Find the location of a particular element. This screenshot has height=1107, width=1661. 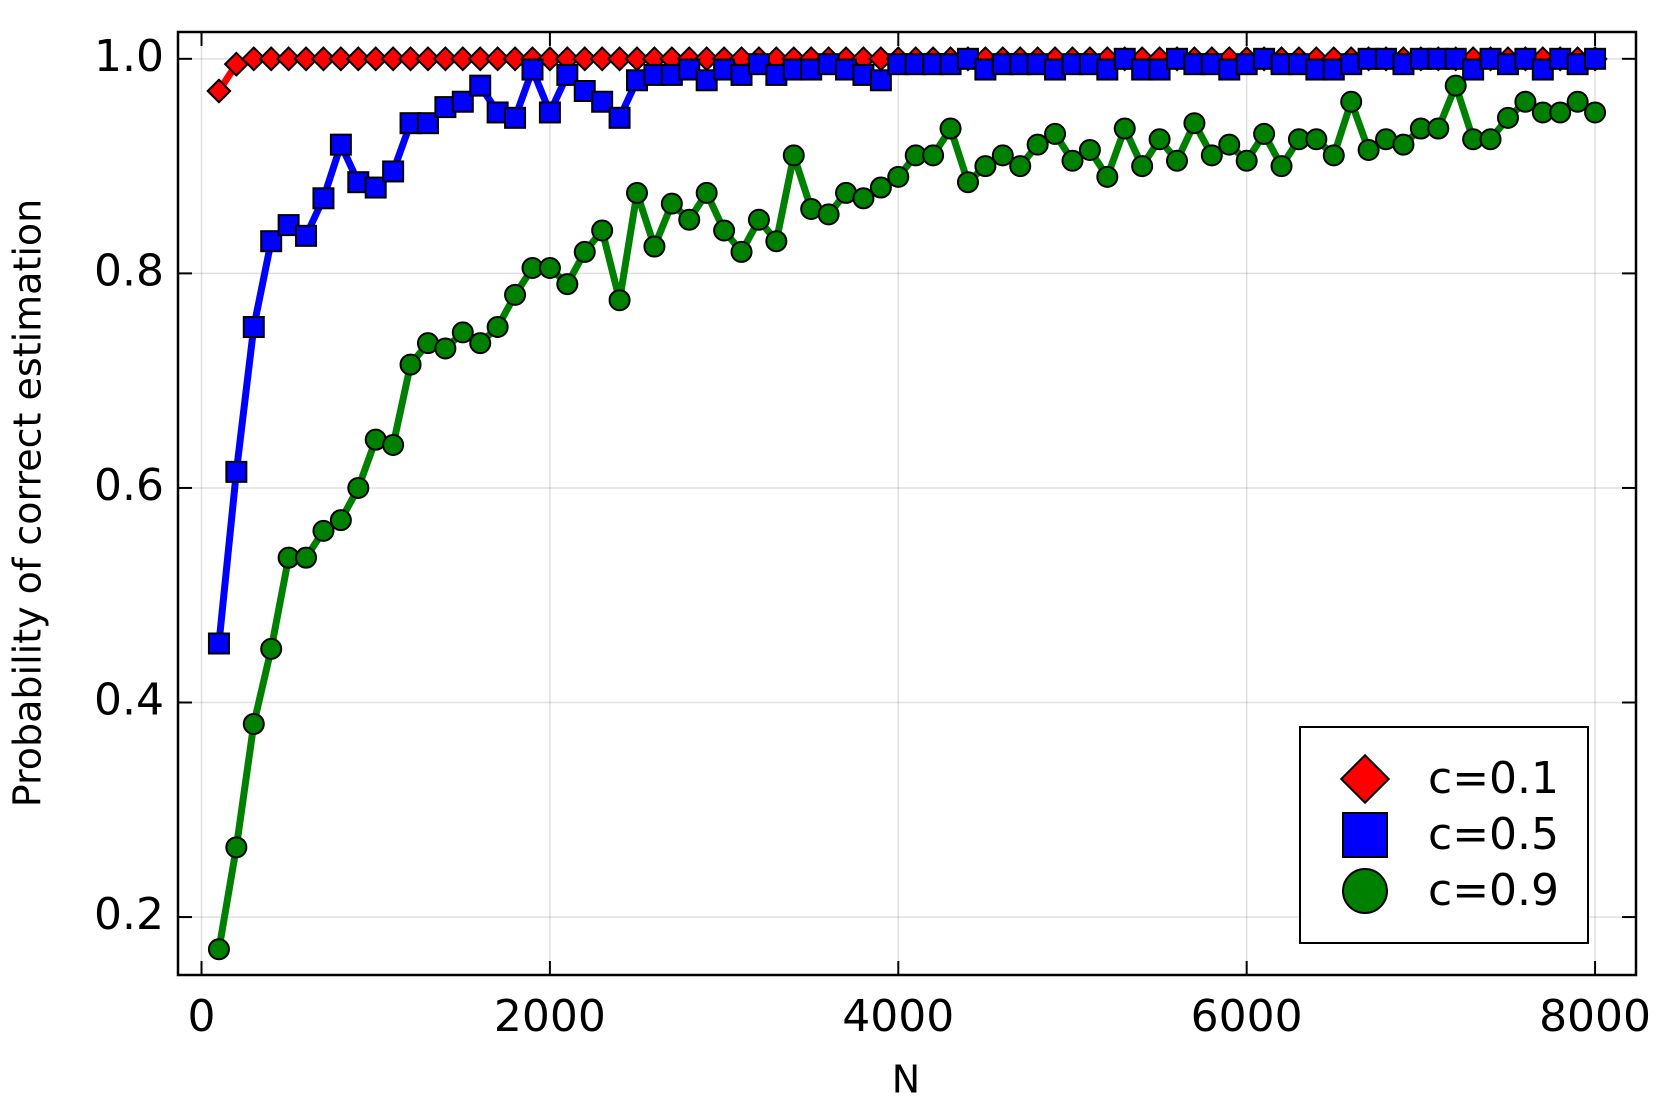

x-tick-label: 0 is located at coordinates (202, 1016).